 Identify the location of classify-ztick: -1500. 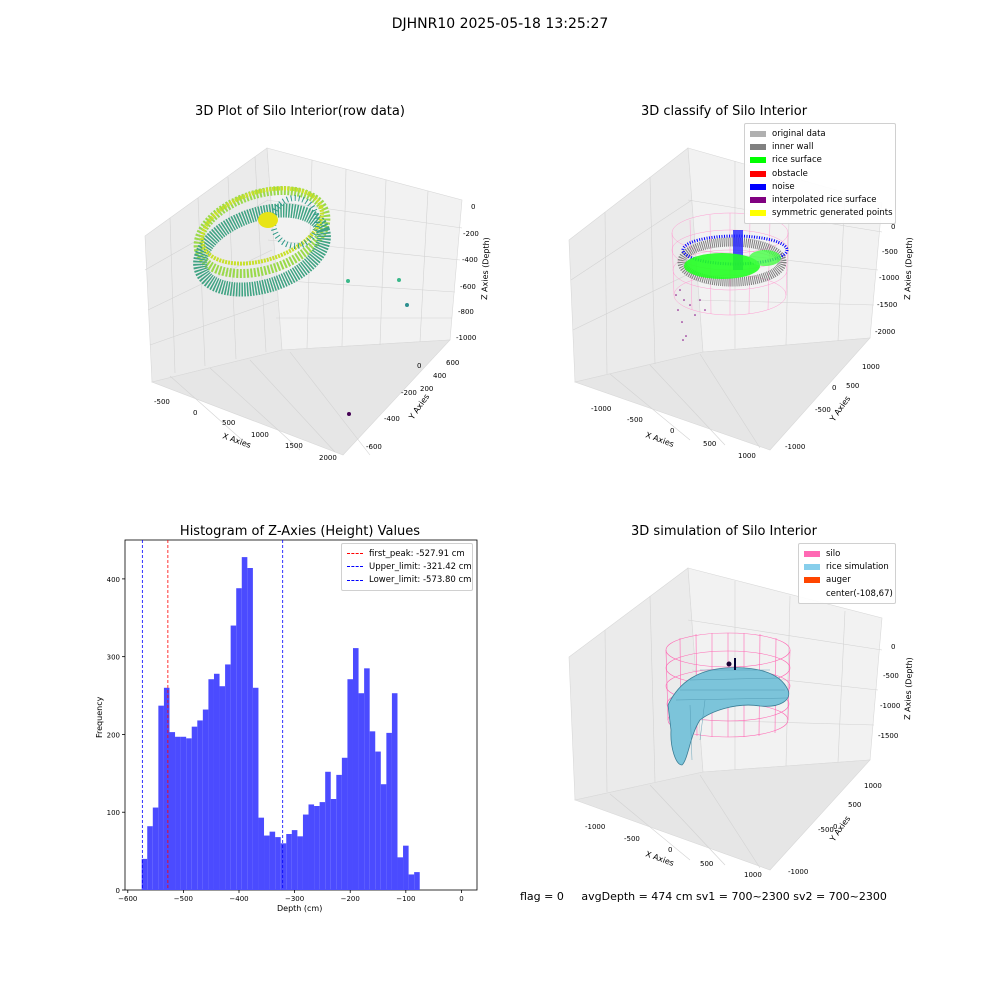
(887, 305).